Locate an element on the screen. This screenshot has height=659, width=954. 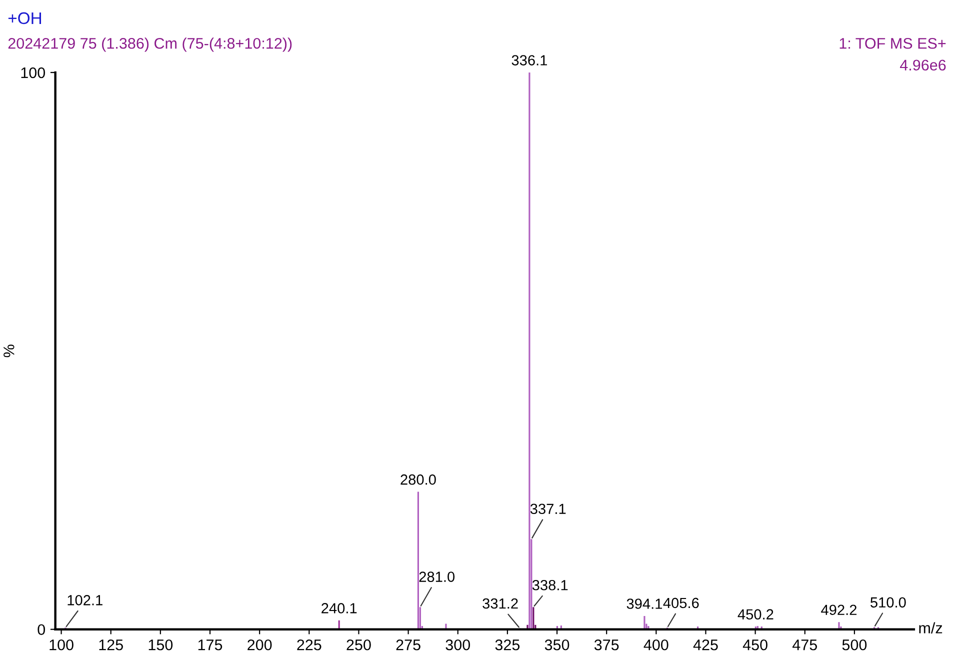
x-tick-label: 450 is located at coordinates (755, 644).